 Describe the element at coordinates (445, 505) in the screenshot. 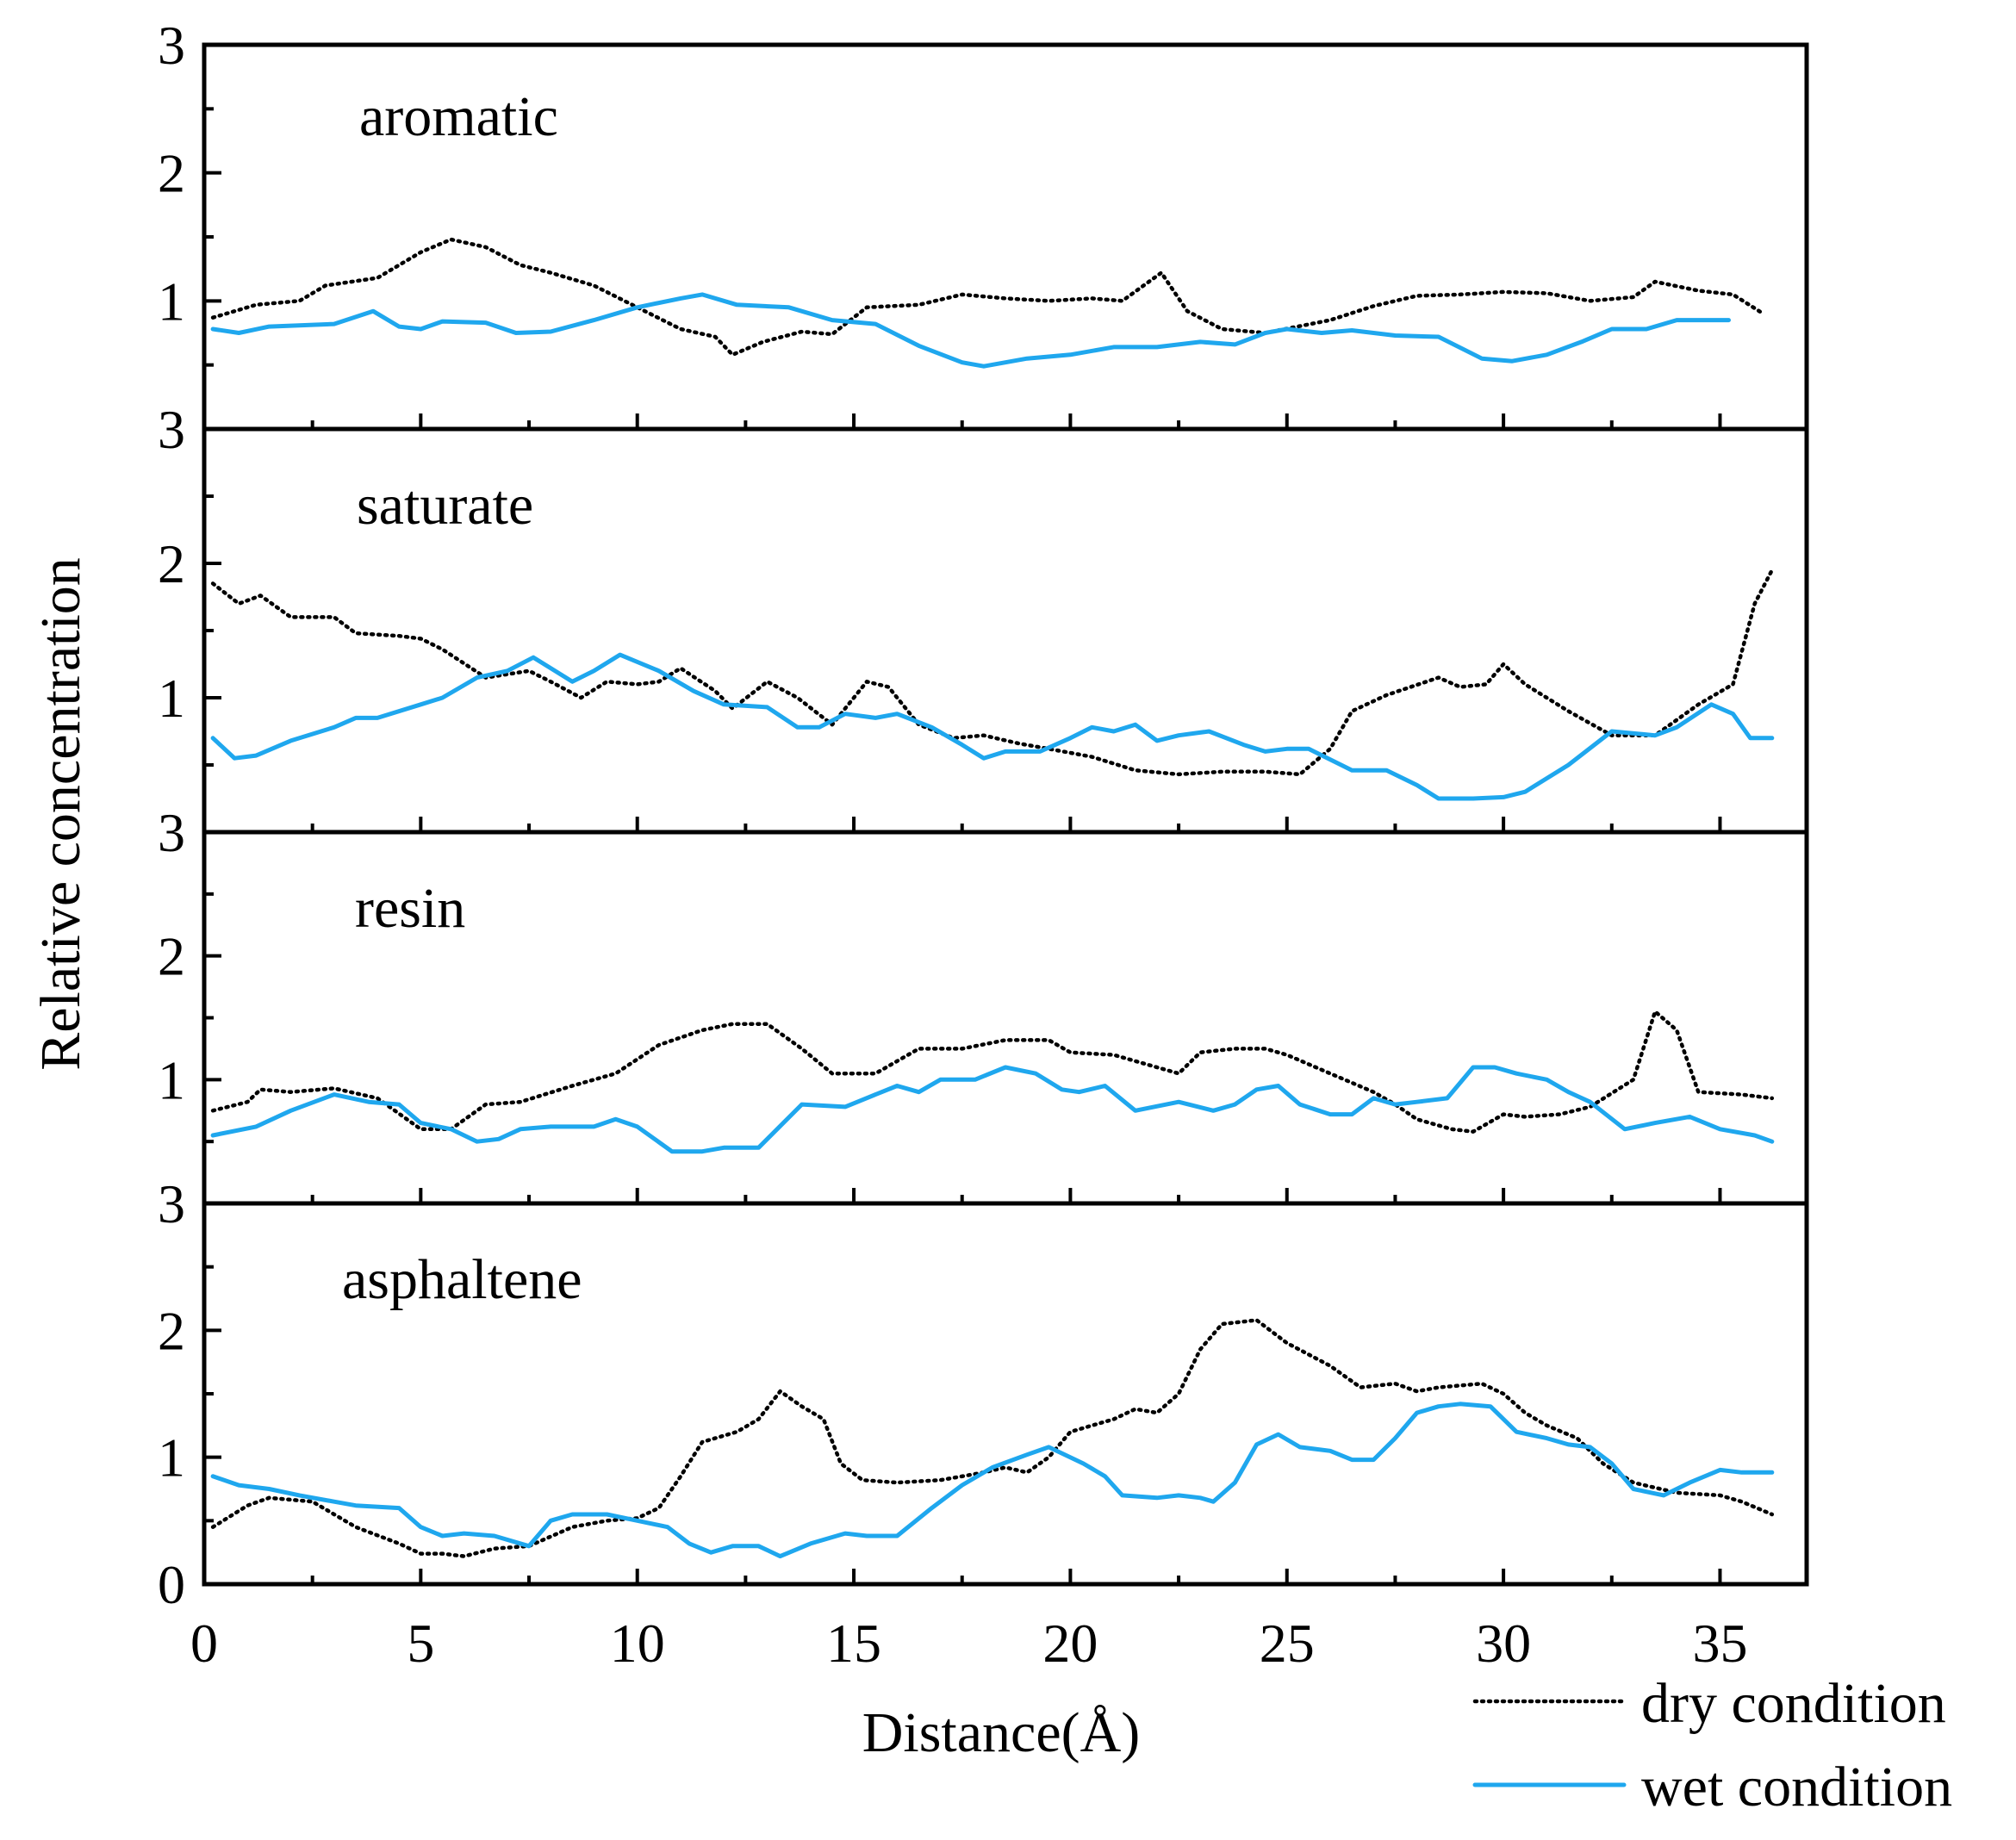

I see `panel-label-saturate: saturate` at that location.